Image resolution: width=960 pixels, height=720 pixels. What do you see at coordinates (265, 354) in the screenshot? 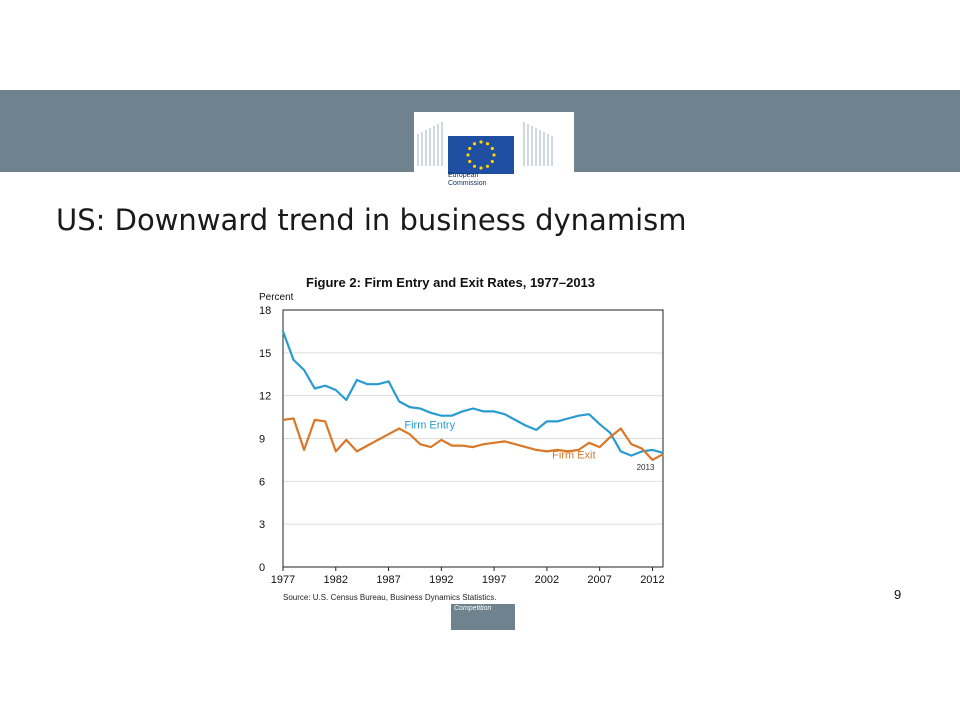
I see `y-tick-label: 15` at bounding box center [265, 354].